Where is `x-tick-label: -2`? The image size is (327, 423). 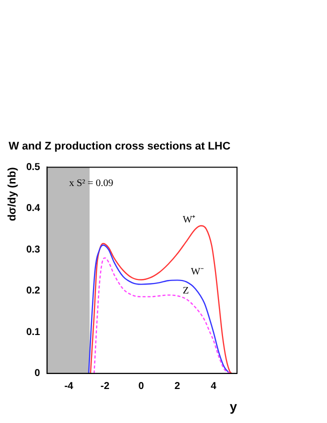 x-tick-label: -2 is located at coordinates (105, 386).